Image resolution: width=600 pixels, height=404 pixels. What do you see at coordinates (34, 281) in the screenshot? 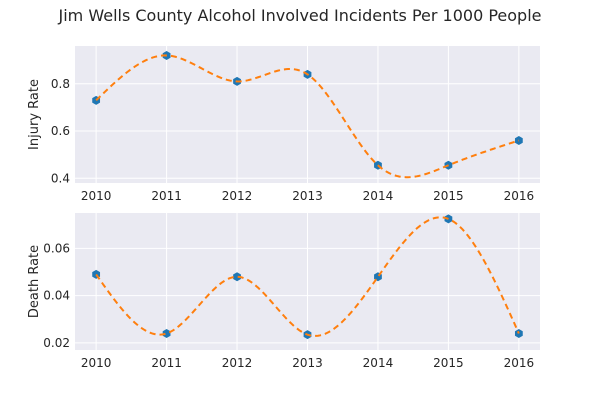
I see `y-axis-label: Death Rate` at bounding box center [34, 281].